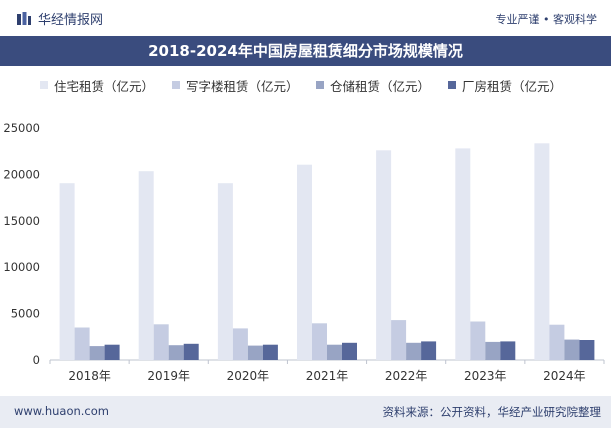 Image resolution: width=611 pixels, height=428 pixels. I want to click on x-tick-label-2: 2020年, so click(248, 376).